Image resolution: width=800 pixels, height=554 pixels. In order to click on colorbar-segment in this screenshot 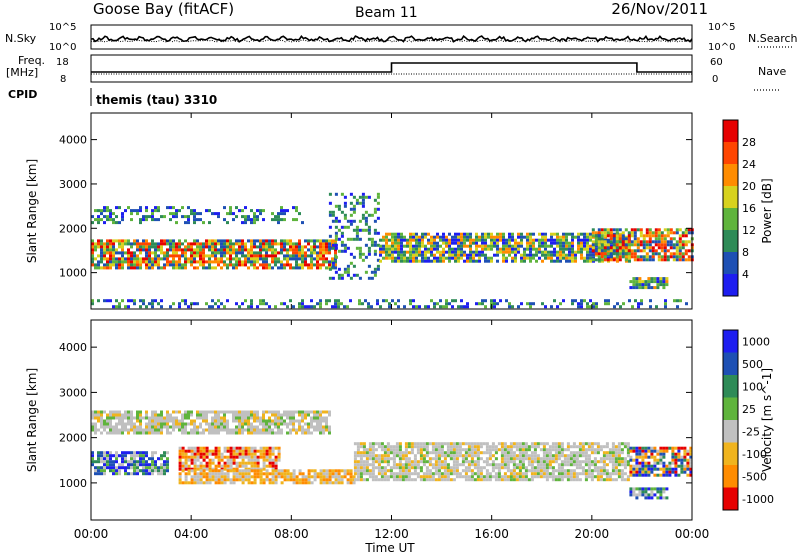, I will do `click(730, 408)`.